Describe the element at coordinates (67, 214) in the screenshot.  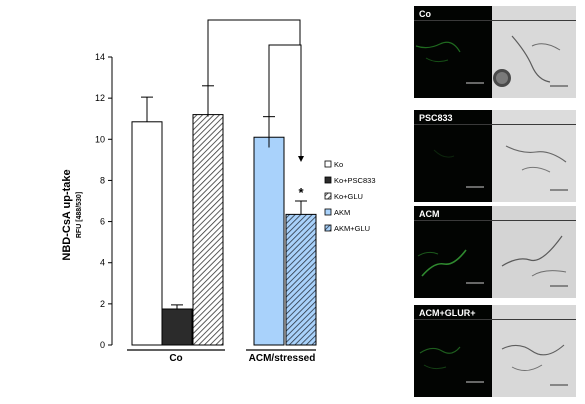
I see `y-axis-label: NBD-CsA up-take` at that location.